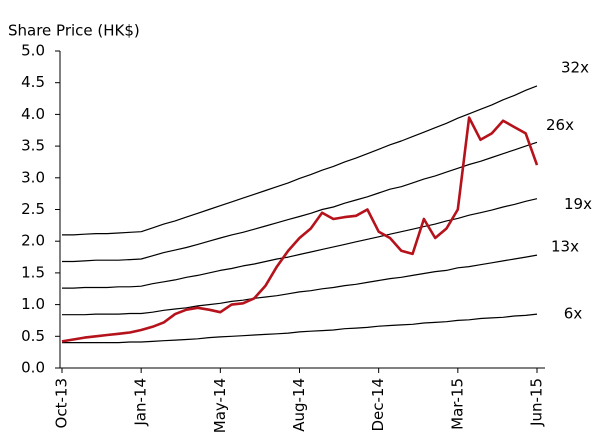 The width and height of the screenshot is (599, 443). Describe the element at coordinates (457, 404) in the screenshot. I see `x-tick-label: Mar-15` at that location.